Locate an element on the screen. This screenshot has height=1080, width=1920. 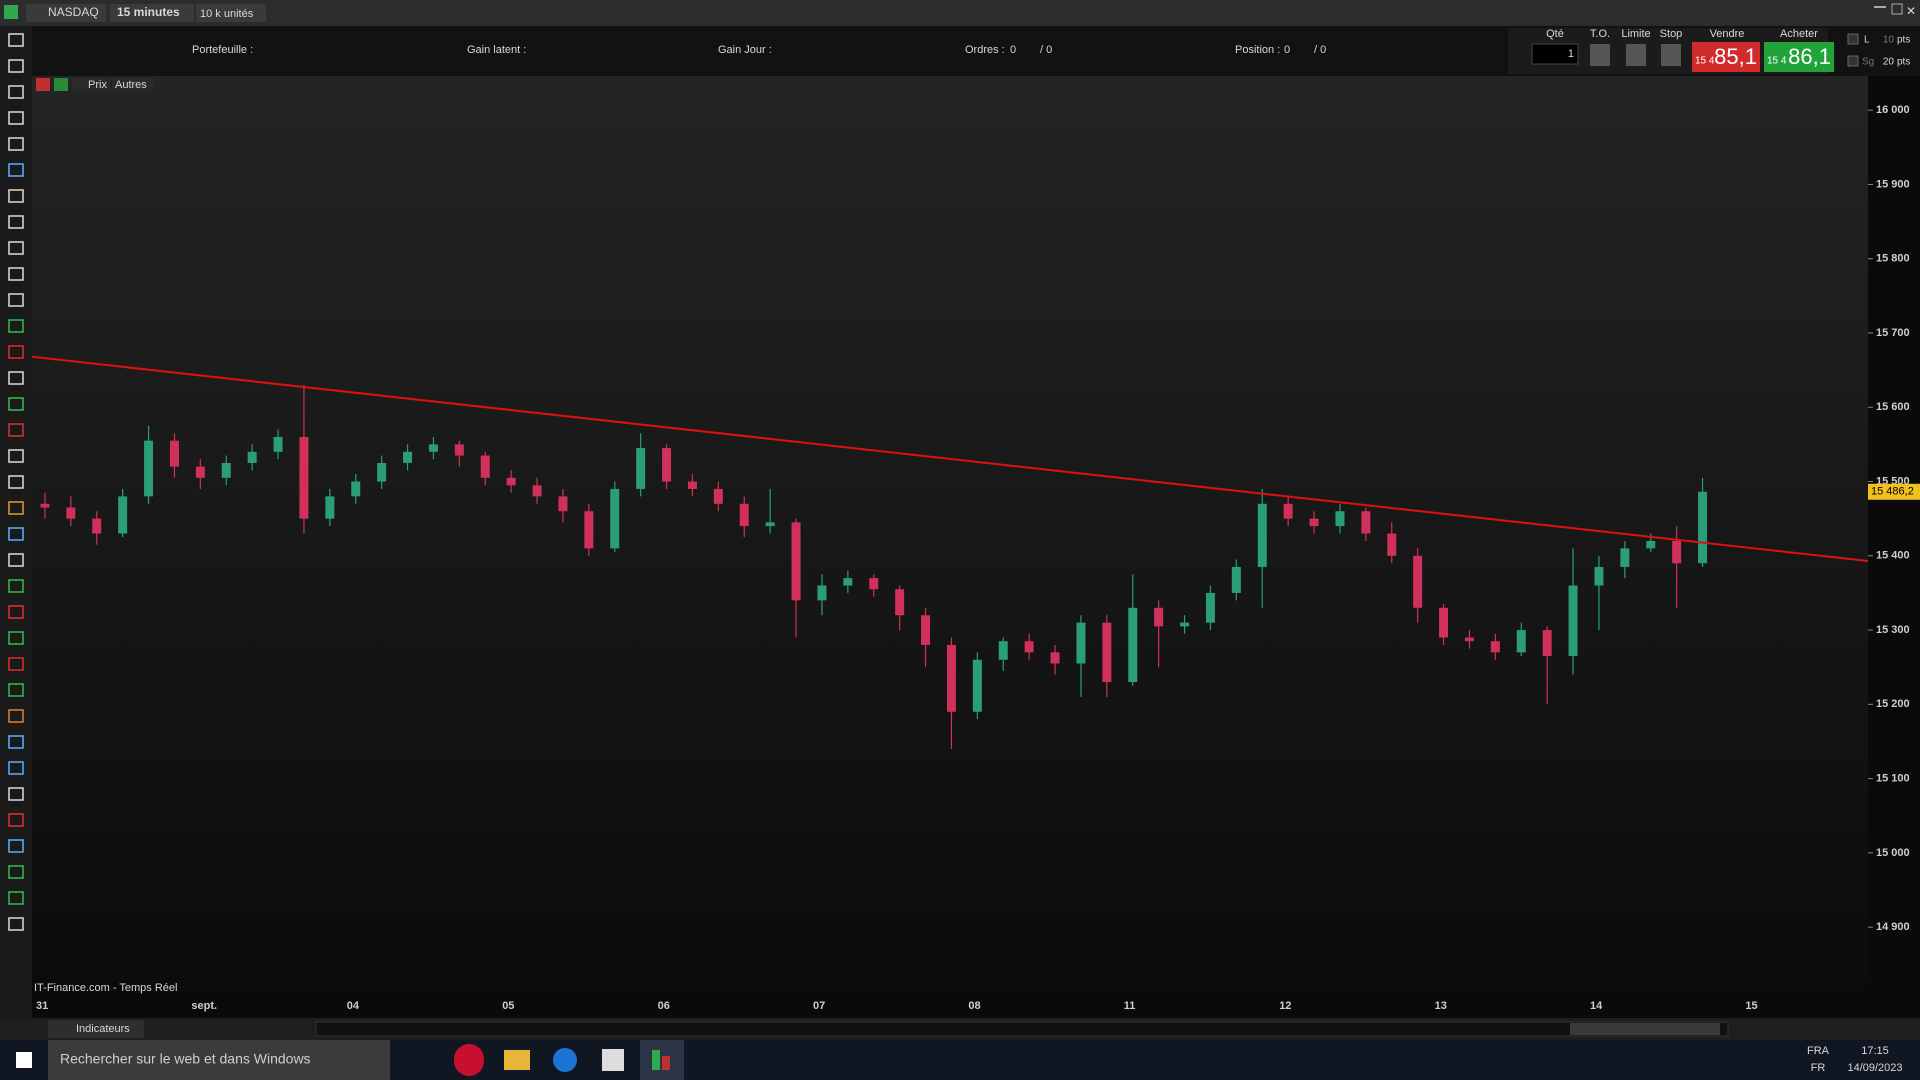
x-axis-area is located at coordinates (976, 1006).